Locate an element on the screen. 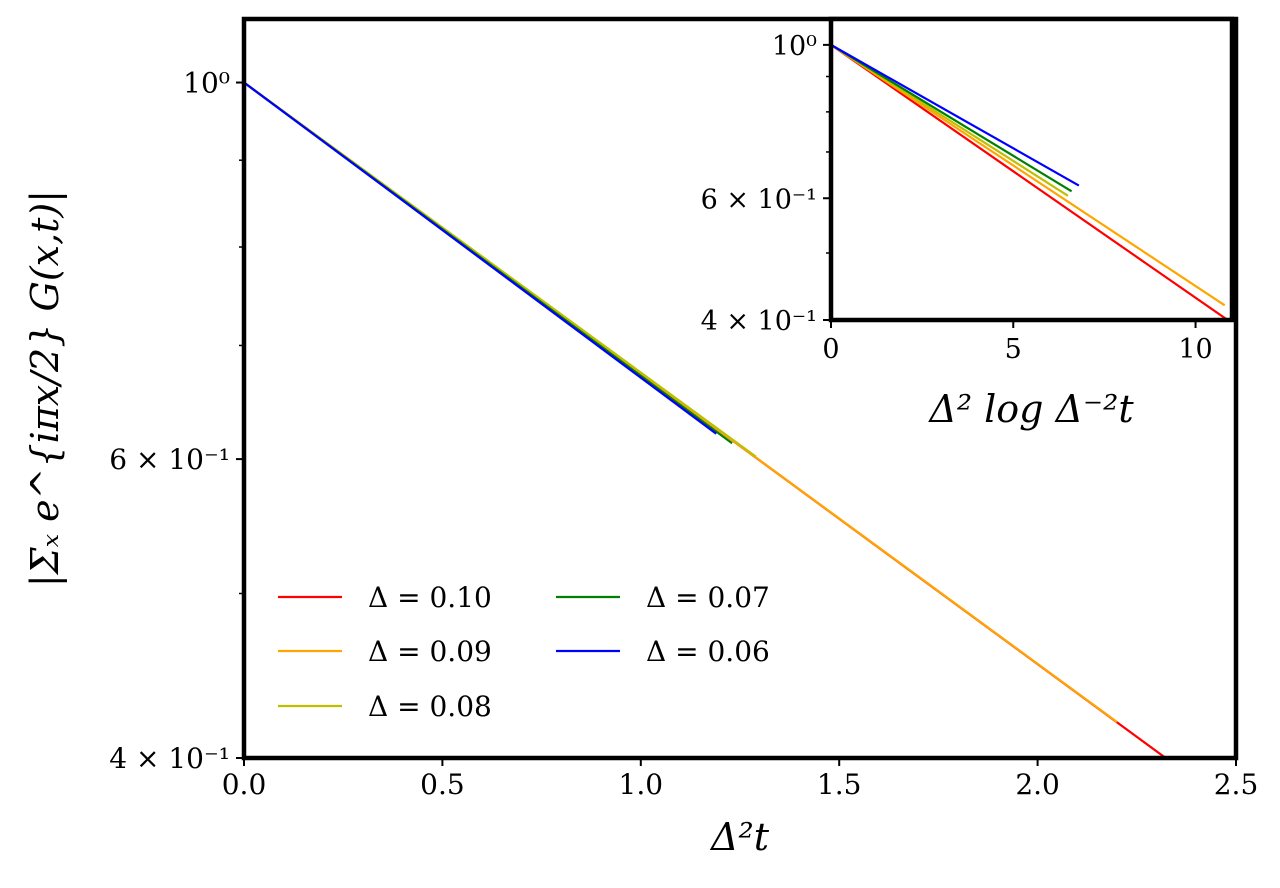 The height and width of the screenshot is (888, 1280). legend: Δ = 0.10 Δ = 0.09 Δ = 0.08 Δ = 0.07 Δ = 0.06 is located at coordinates (524, 652).